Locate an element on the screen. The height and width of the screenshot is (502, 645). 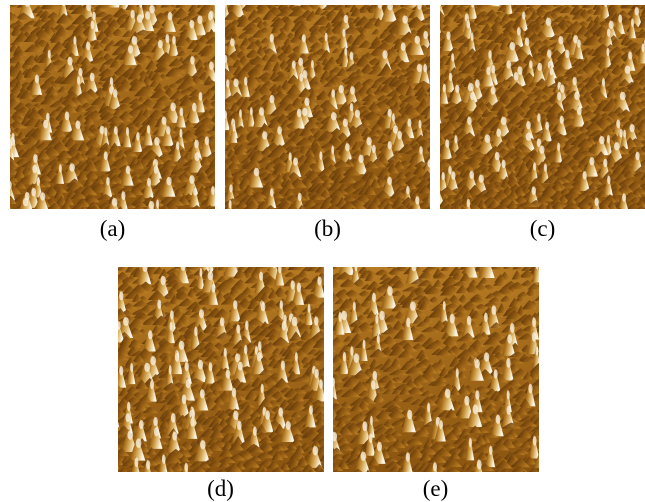
caption-a: (a) is located at coordinates (112, 228).